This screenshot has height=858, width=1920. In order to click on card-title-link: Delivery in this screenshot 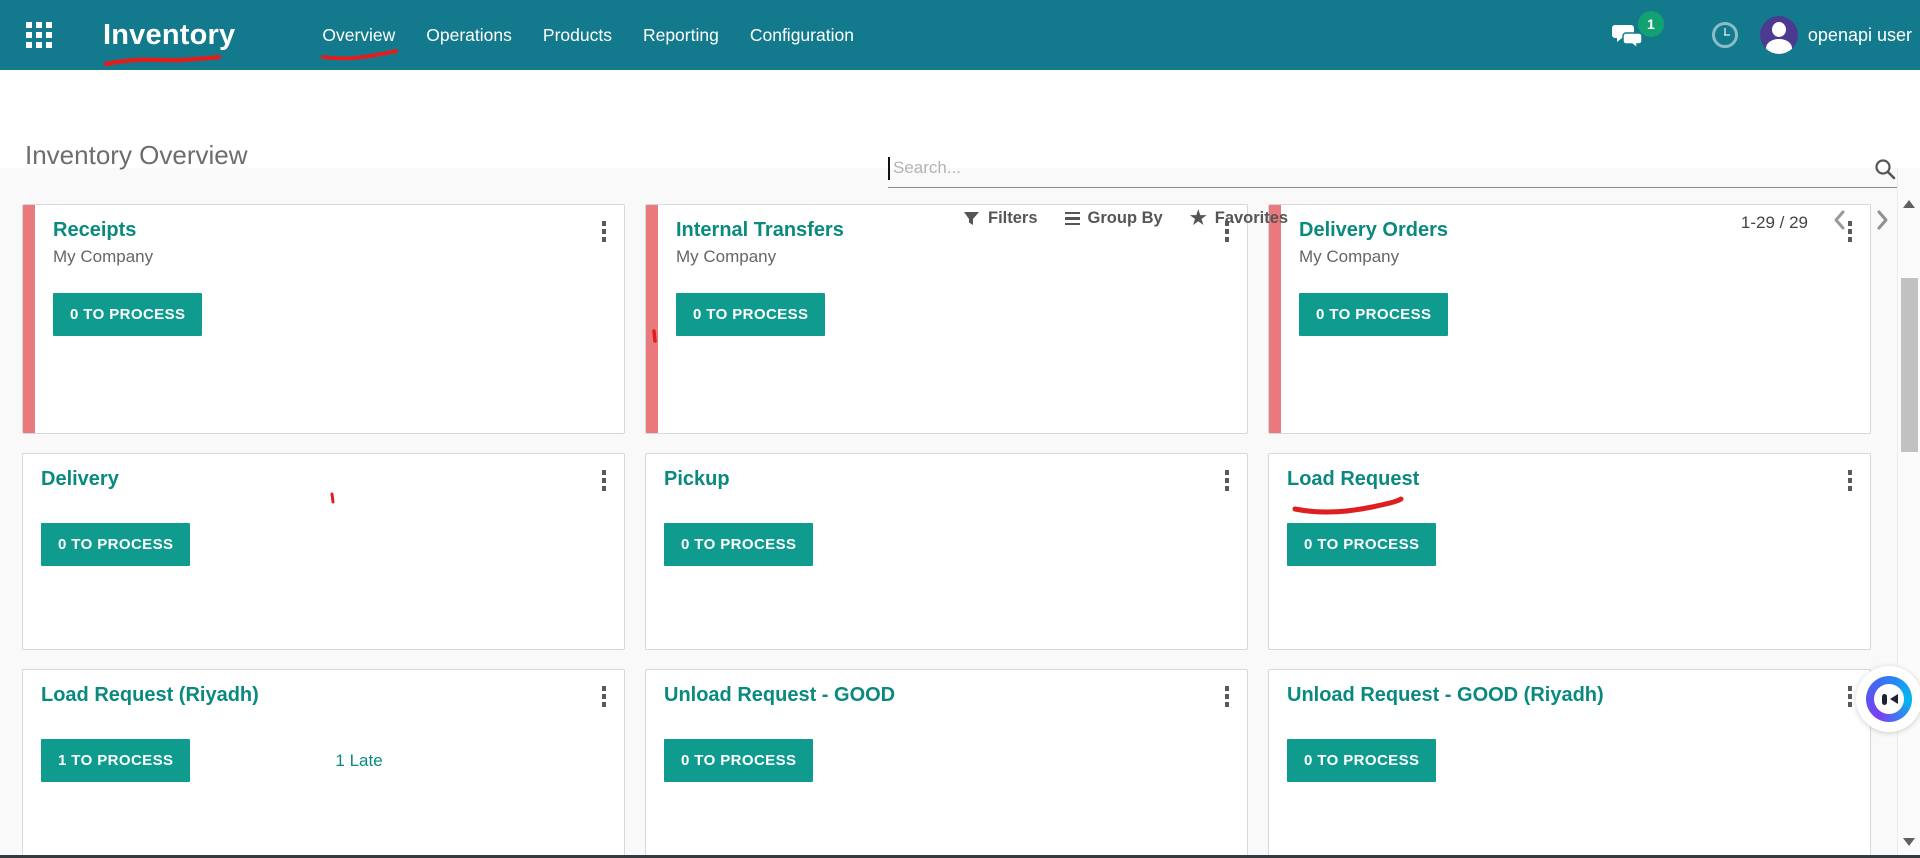, I will do `click(80, 479)`.